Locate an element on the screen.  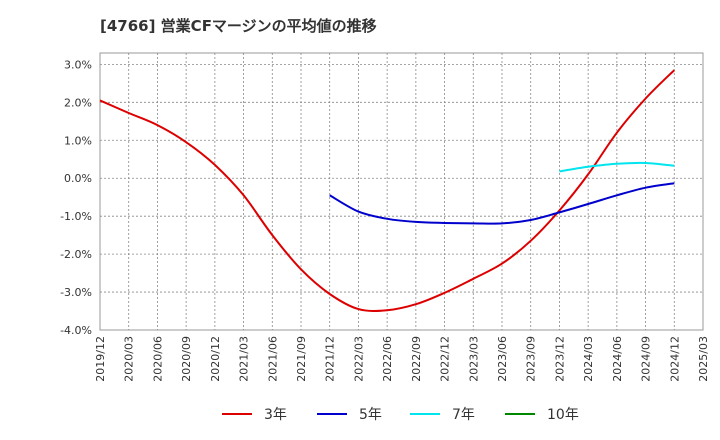
x-tick-label: 2022/09 is located at coordinates (416, 359).